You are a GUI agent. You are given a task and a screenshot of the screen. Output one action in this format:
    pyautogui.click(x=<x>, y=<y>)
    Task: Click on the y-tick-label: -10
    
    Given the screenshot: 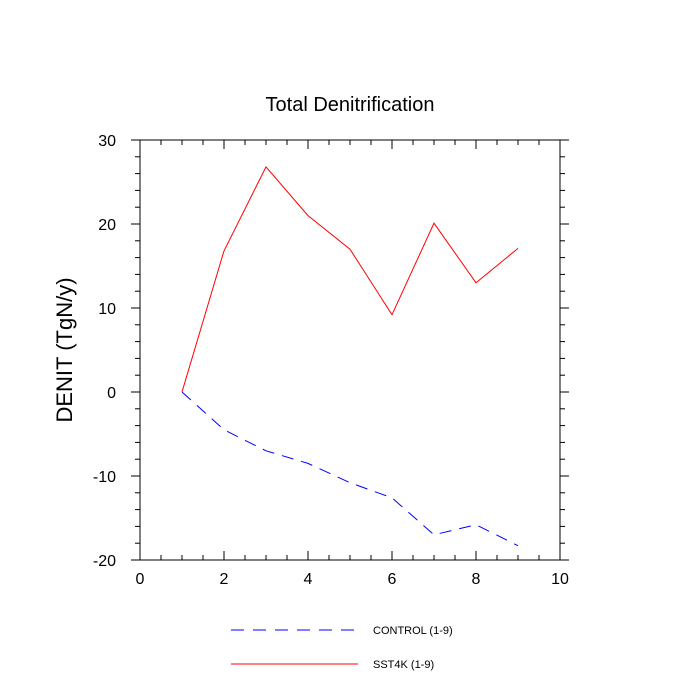 What is the action you would take?
    pyautogui.click(x=104, y=477)
    